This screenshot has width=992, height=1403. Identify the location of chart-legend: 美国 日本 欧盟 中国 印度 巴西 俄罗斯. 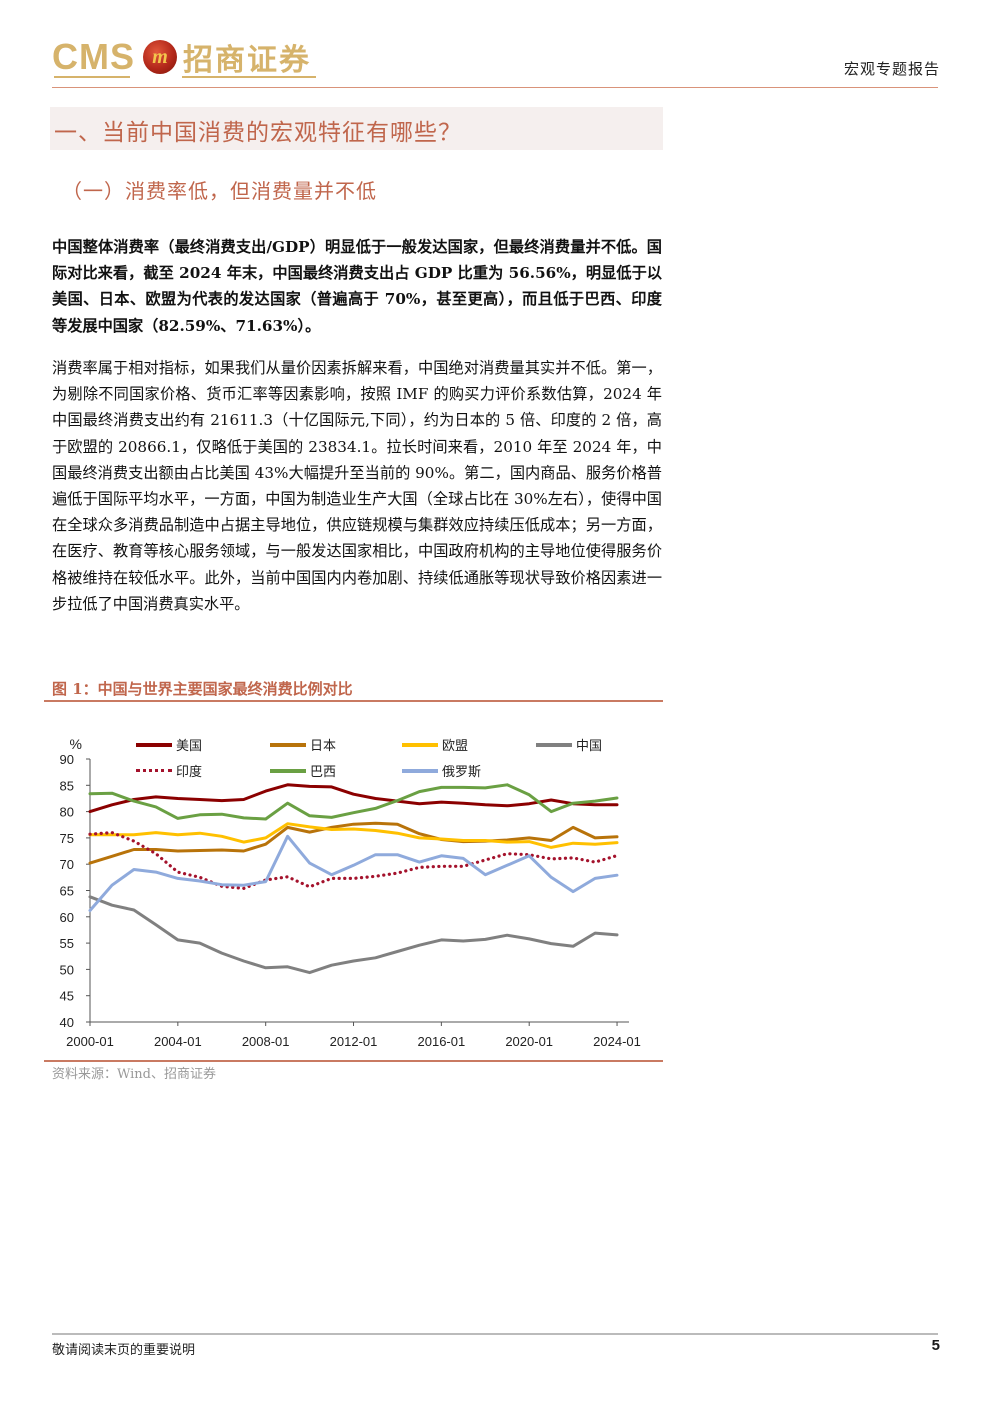
(366, 760).